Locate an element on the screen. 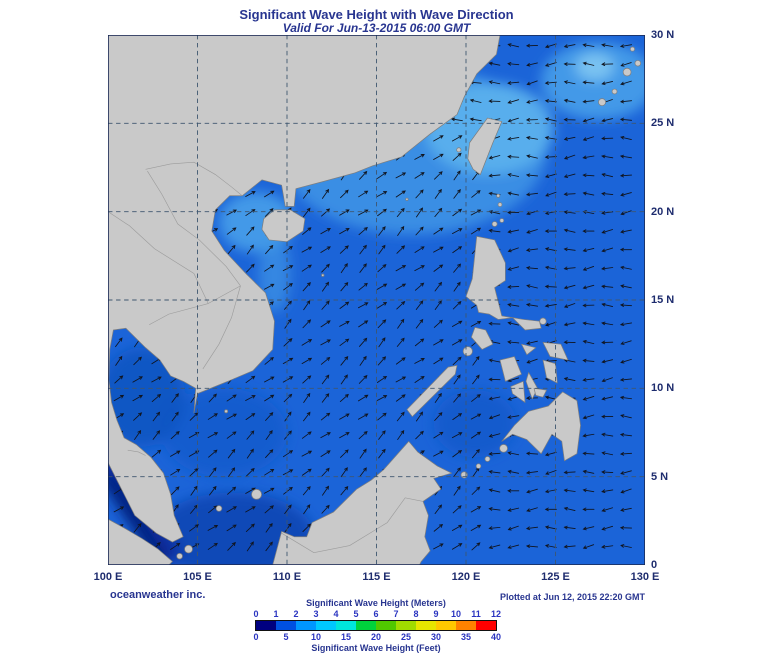 Image resolution: width=775 pixels, height=665 pixels. luzon-island is located at coordinates (503, 283).